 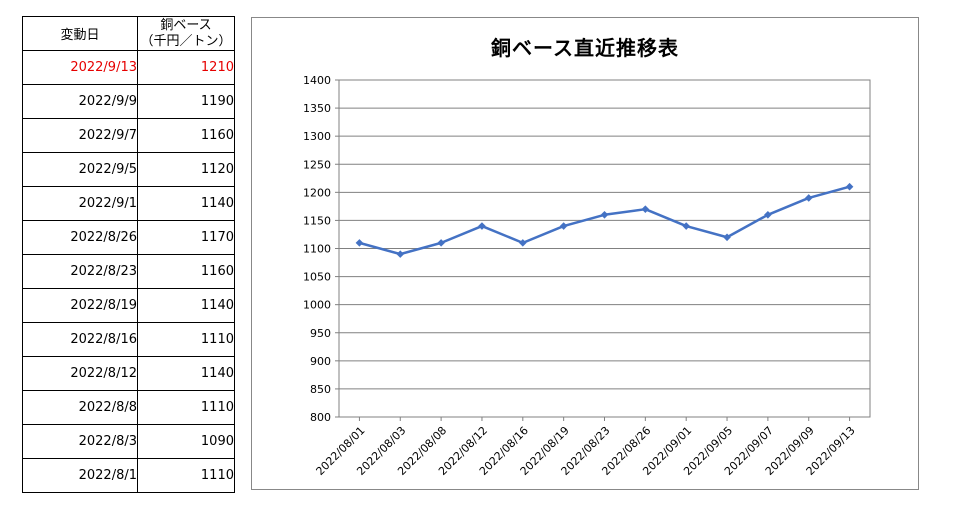 What do you see at coordinates (585, 48) in the screenshot?
I see `chart-title: 銅ベース直近推移表` at bounding box center [585, 48].